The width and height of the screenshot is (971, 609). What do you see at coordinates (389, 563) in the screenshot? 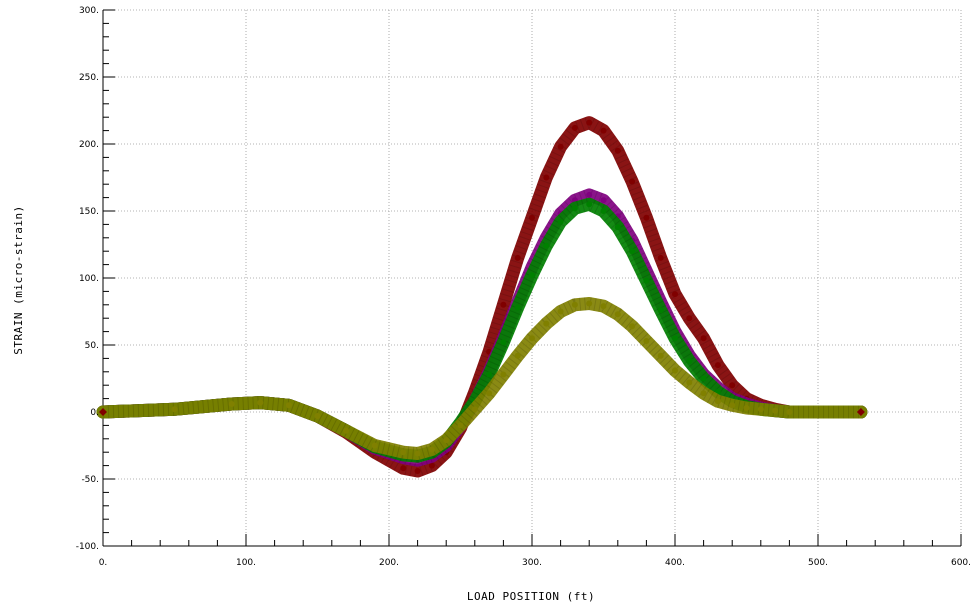
I see `x-tick-label: 200.` at bounding box center [389, 563].